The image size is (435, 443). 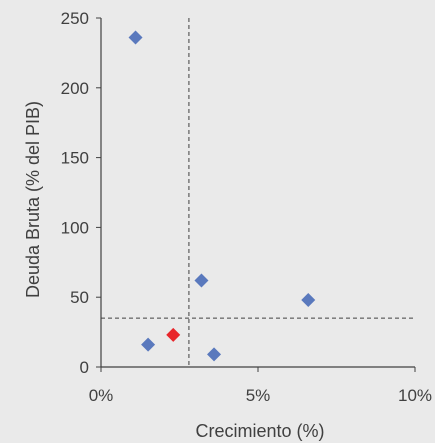 I want to click on x-axis-ticks: 0% 5% 10%, so click(x=260, y=386).